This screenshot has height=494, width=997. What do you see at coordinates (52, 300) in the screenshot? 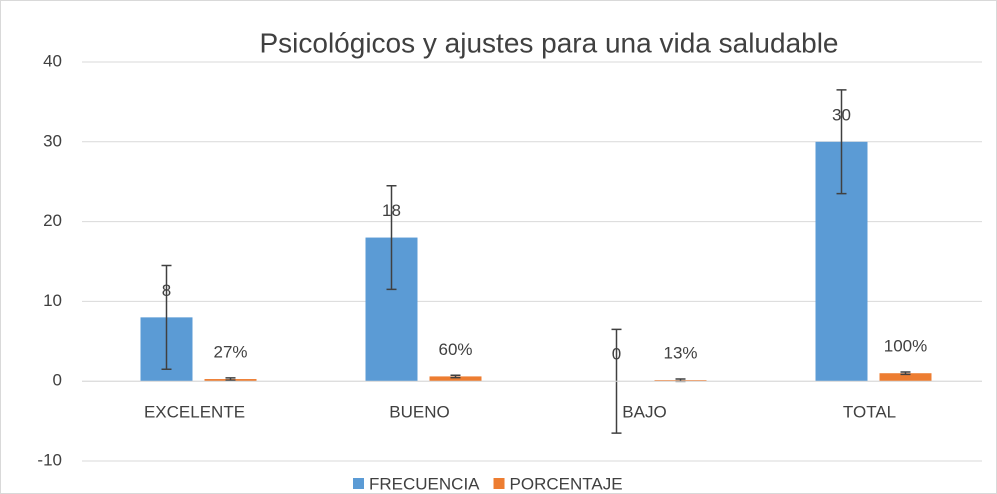
I see `y-tick-label: 10` at bounding box center [52, 300].